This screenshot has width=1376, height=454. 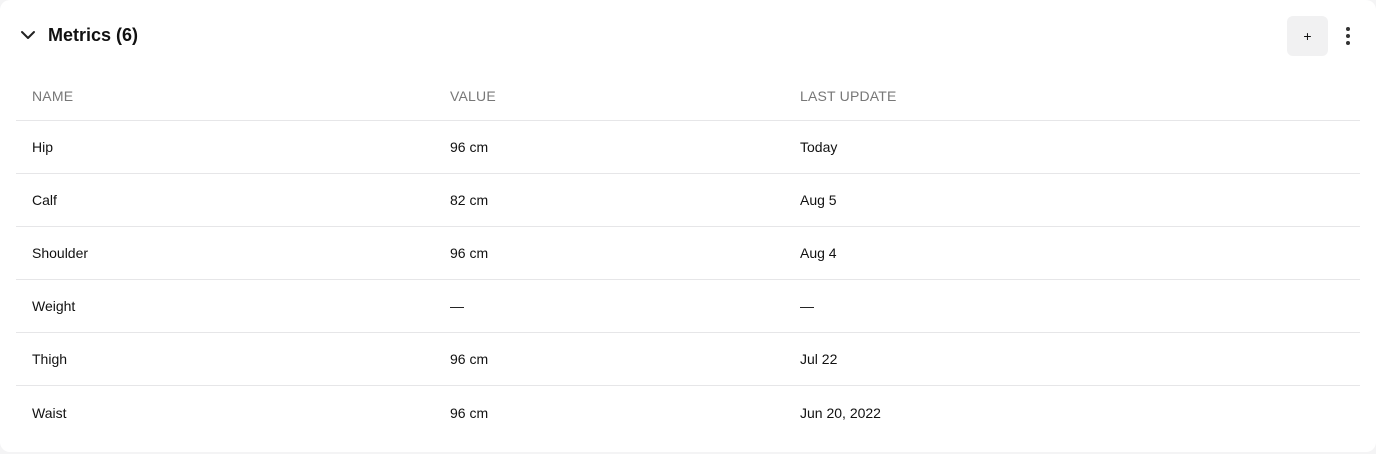 What do you see at coordinates (93, 35) in the screenshot?
I see `section-title: Metrics (6)` at bounding box center [93, 35].